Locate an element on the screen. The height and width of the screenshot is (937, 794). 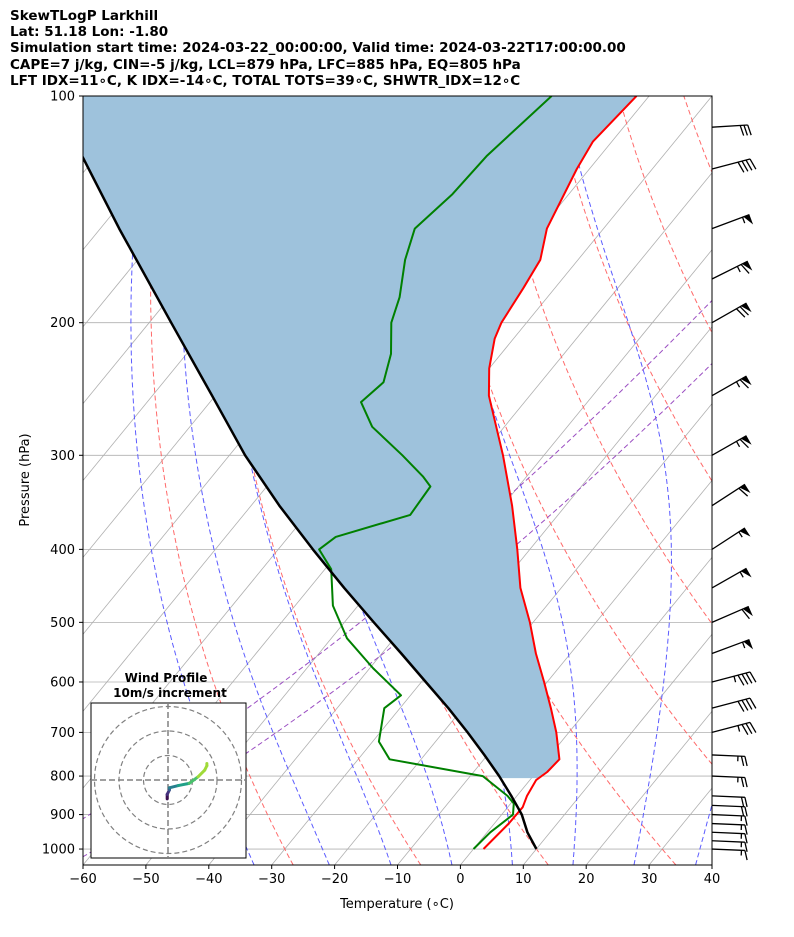
inset-title: Wind Profile is located at coordinates (166, 678).